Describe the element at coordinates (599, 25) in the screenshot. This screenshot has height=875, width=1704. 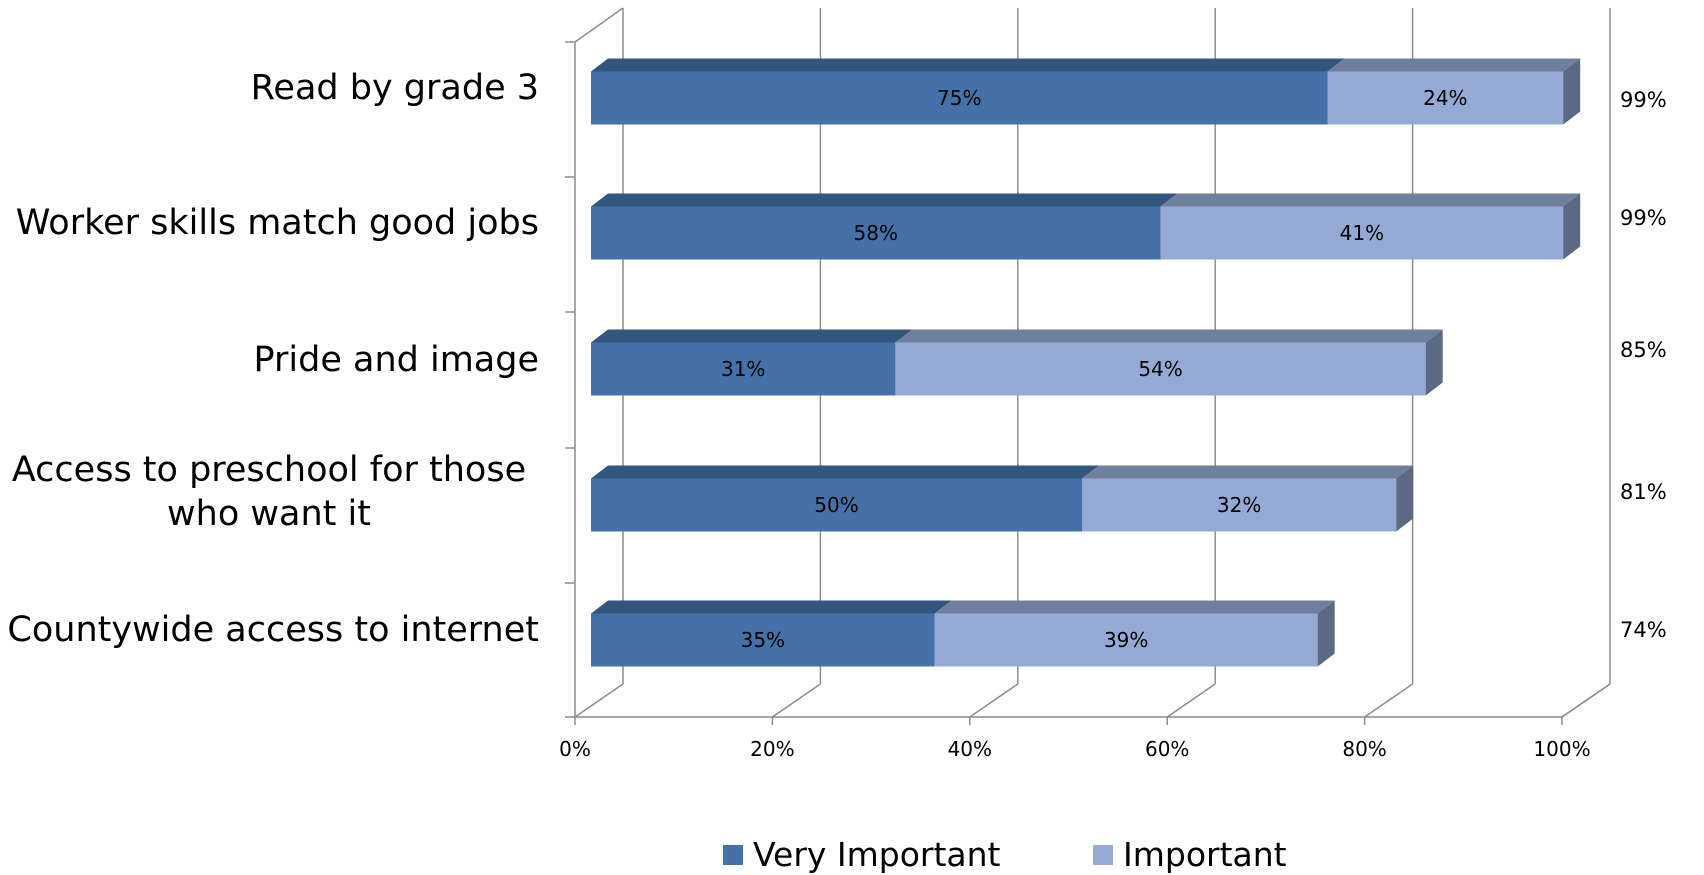
I see `wall-top-edge` at that location.